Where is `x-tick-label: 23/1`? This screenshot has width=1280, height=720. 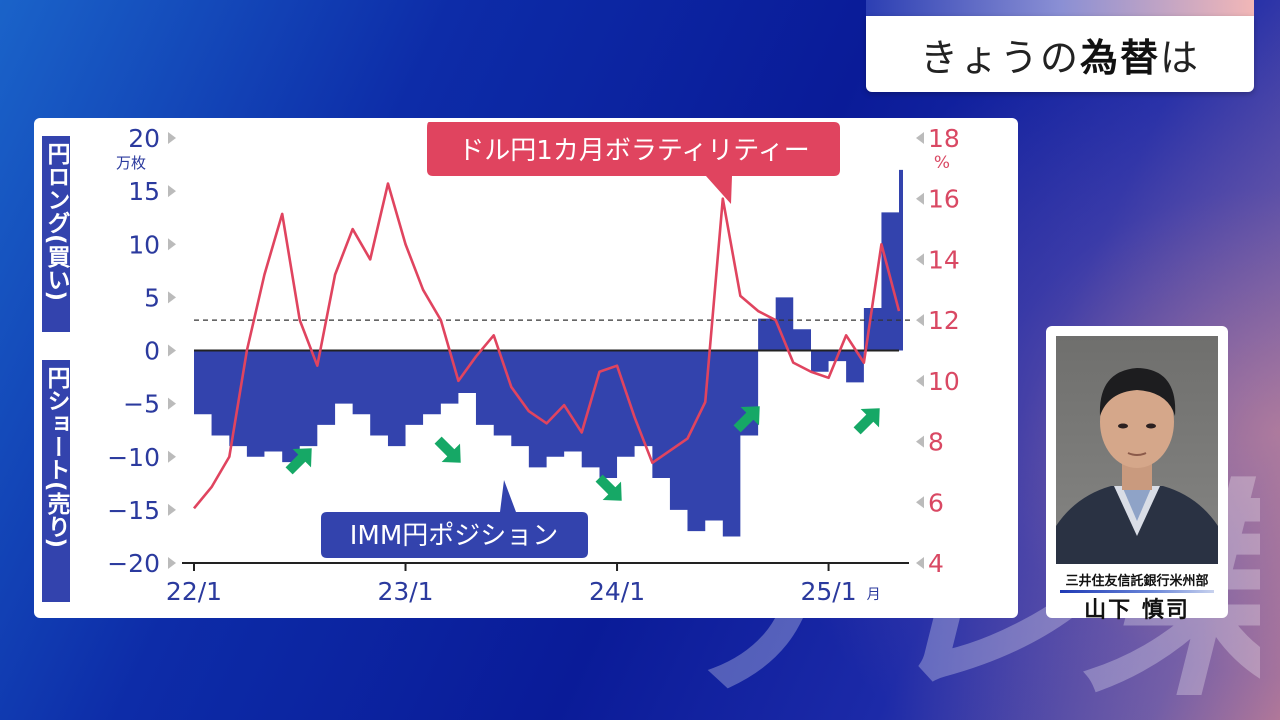 x-tick-label: 23/1 is located at coordinates (405, 591).